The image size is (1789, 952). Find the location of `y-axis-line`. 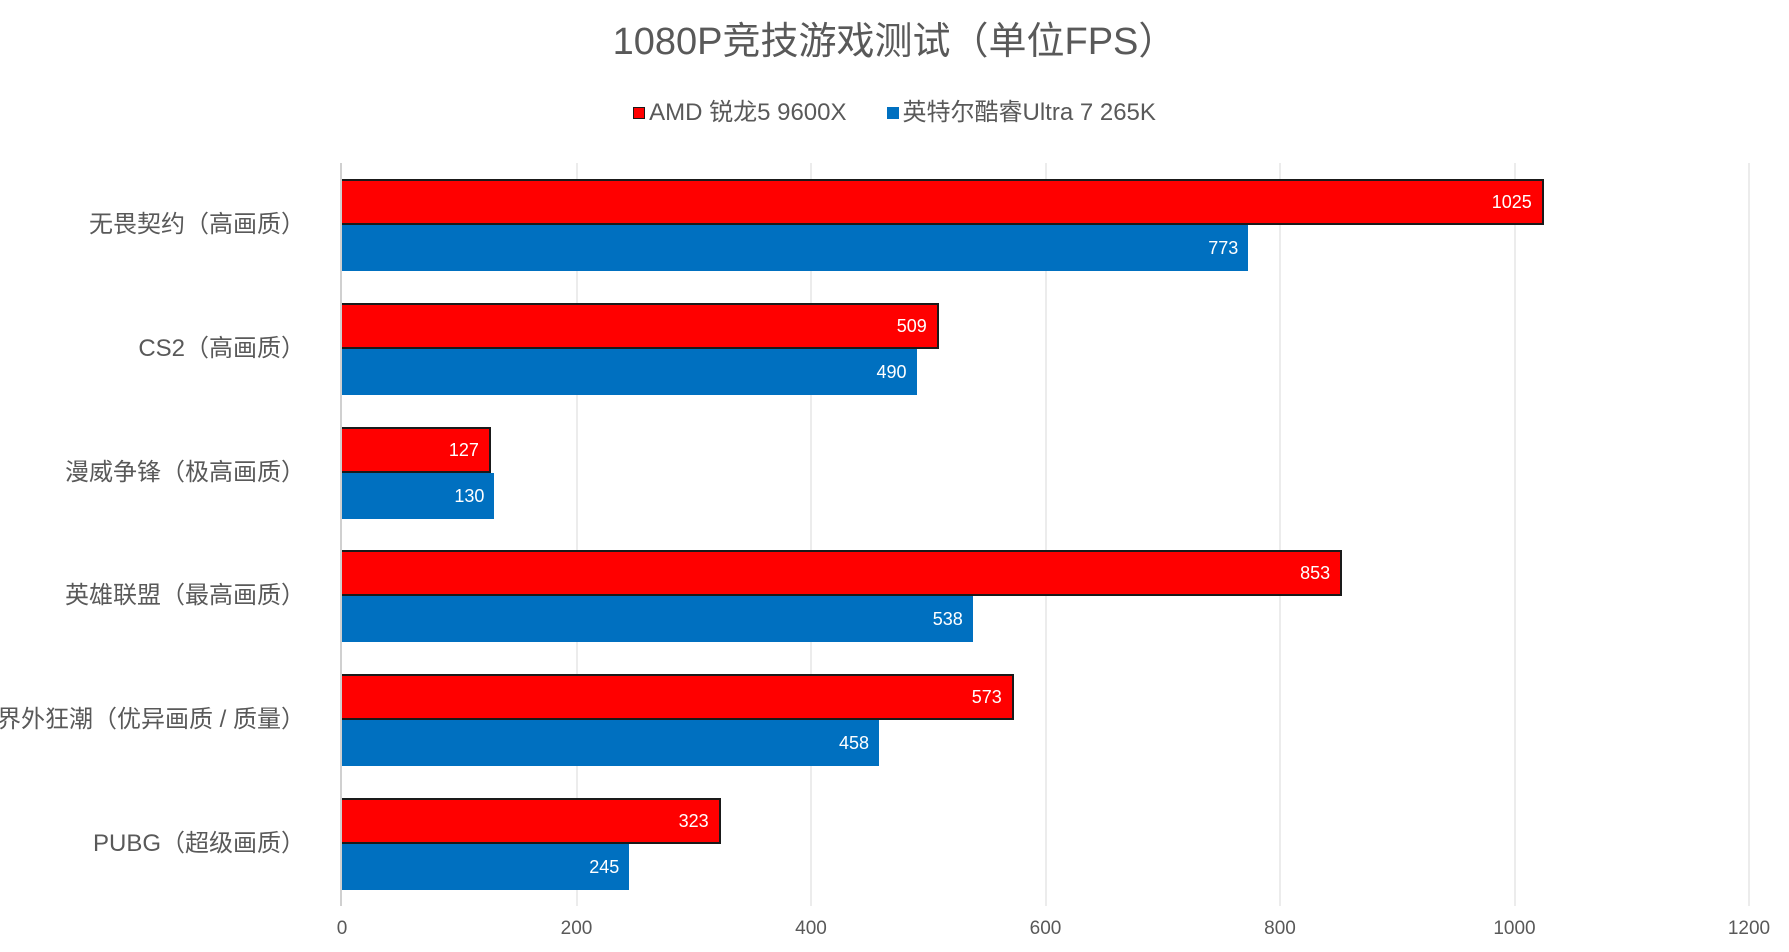

y-axis-line is located at coordinates (341, 534).